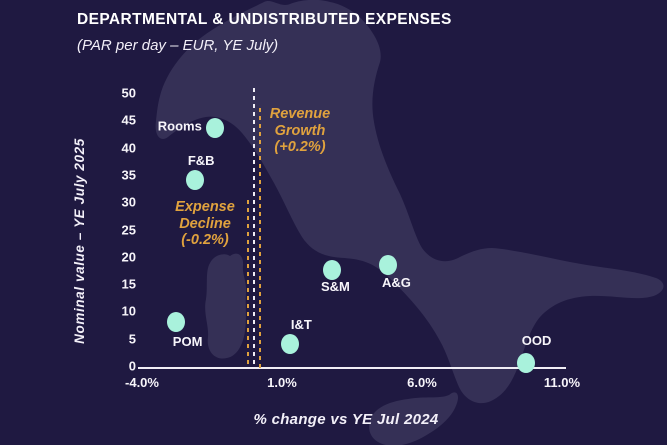  Describe the element at coordinates (201, 161) in the screenshot. I see `data-point-label-f-b: F&B` at that location.